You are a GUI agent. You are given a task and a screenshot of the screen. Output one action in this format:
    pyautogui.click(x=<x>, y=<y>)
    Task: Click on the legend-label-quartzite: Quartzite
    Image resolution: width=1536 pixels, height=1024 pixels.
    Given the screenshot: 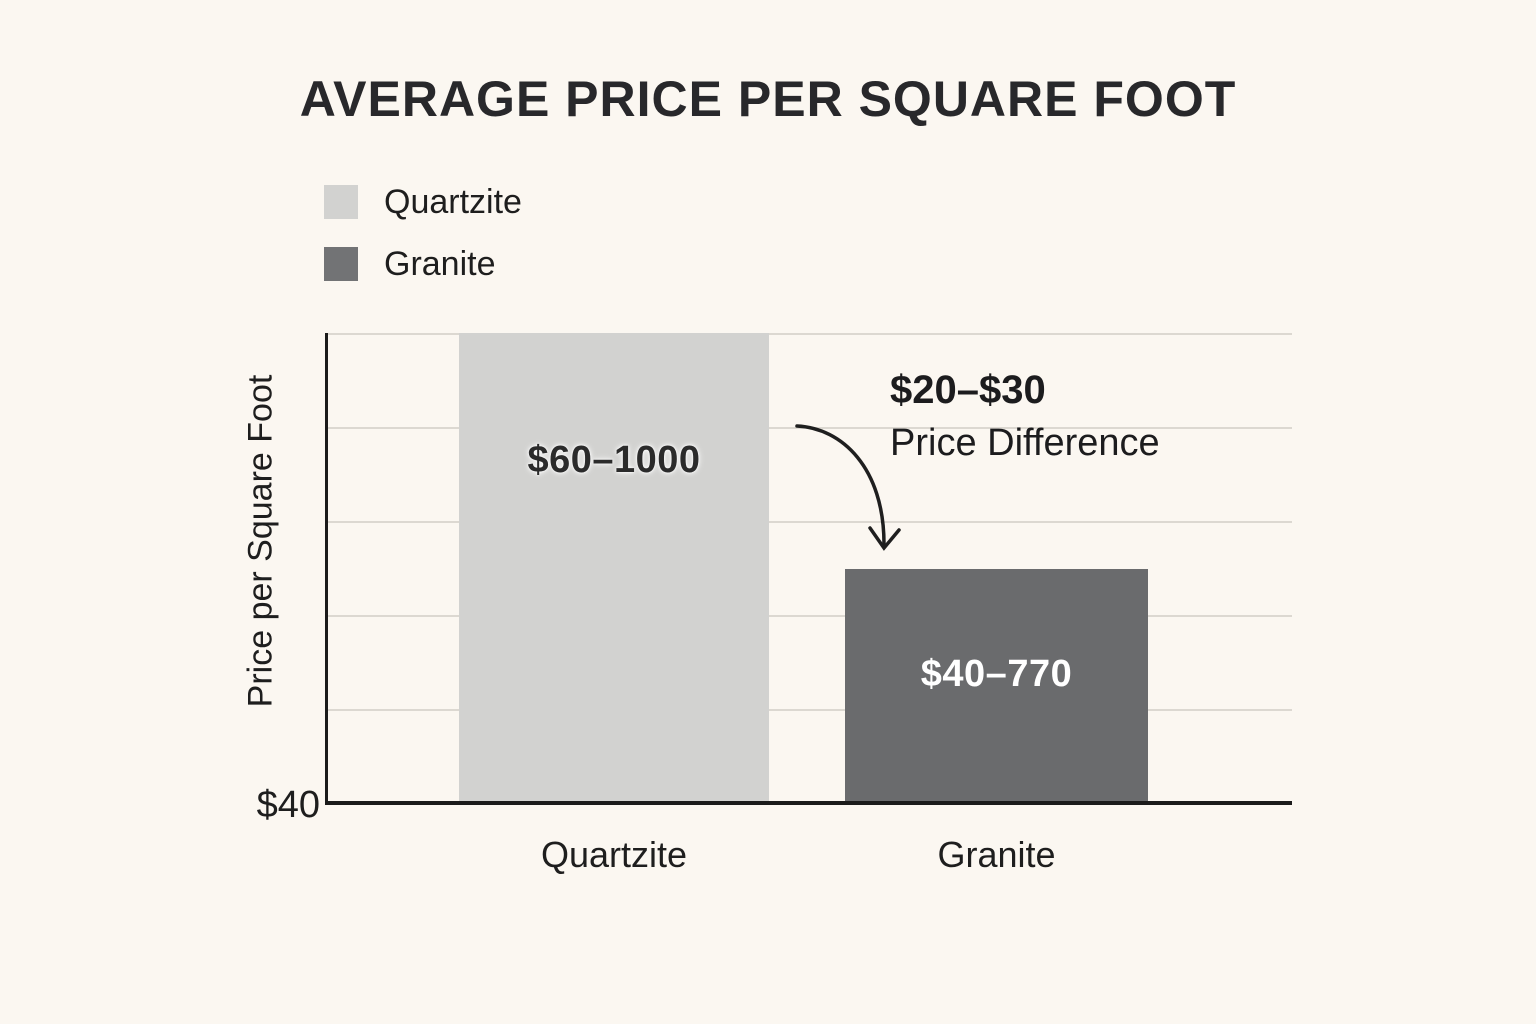 What is the action you would take?
    pyautogui.click(x=453, y=202)
    